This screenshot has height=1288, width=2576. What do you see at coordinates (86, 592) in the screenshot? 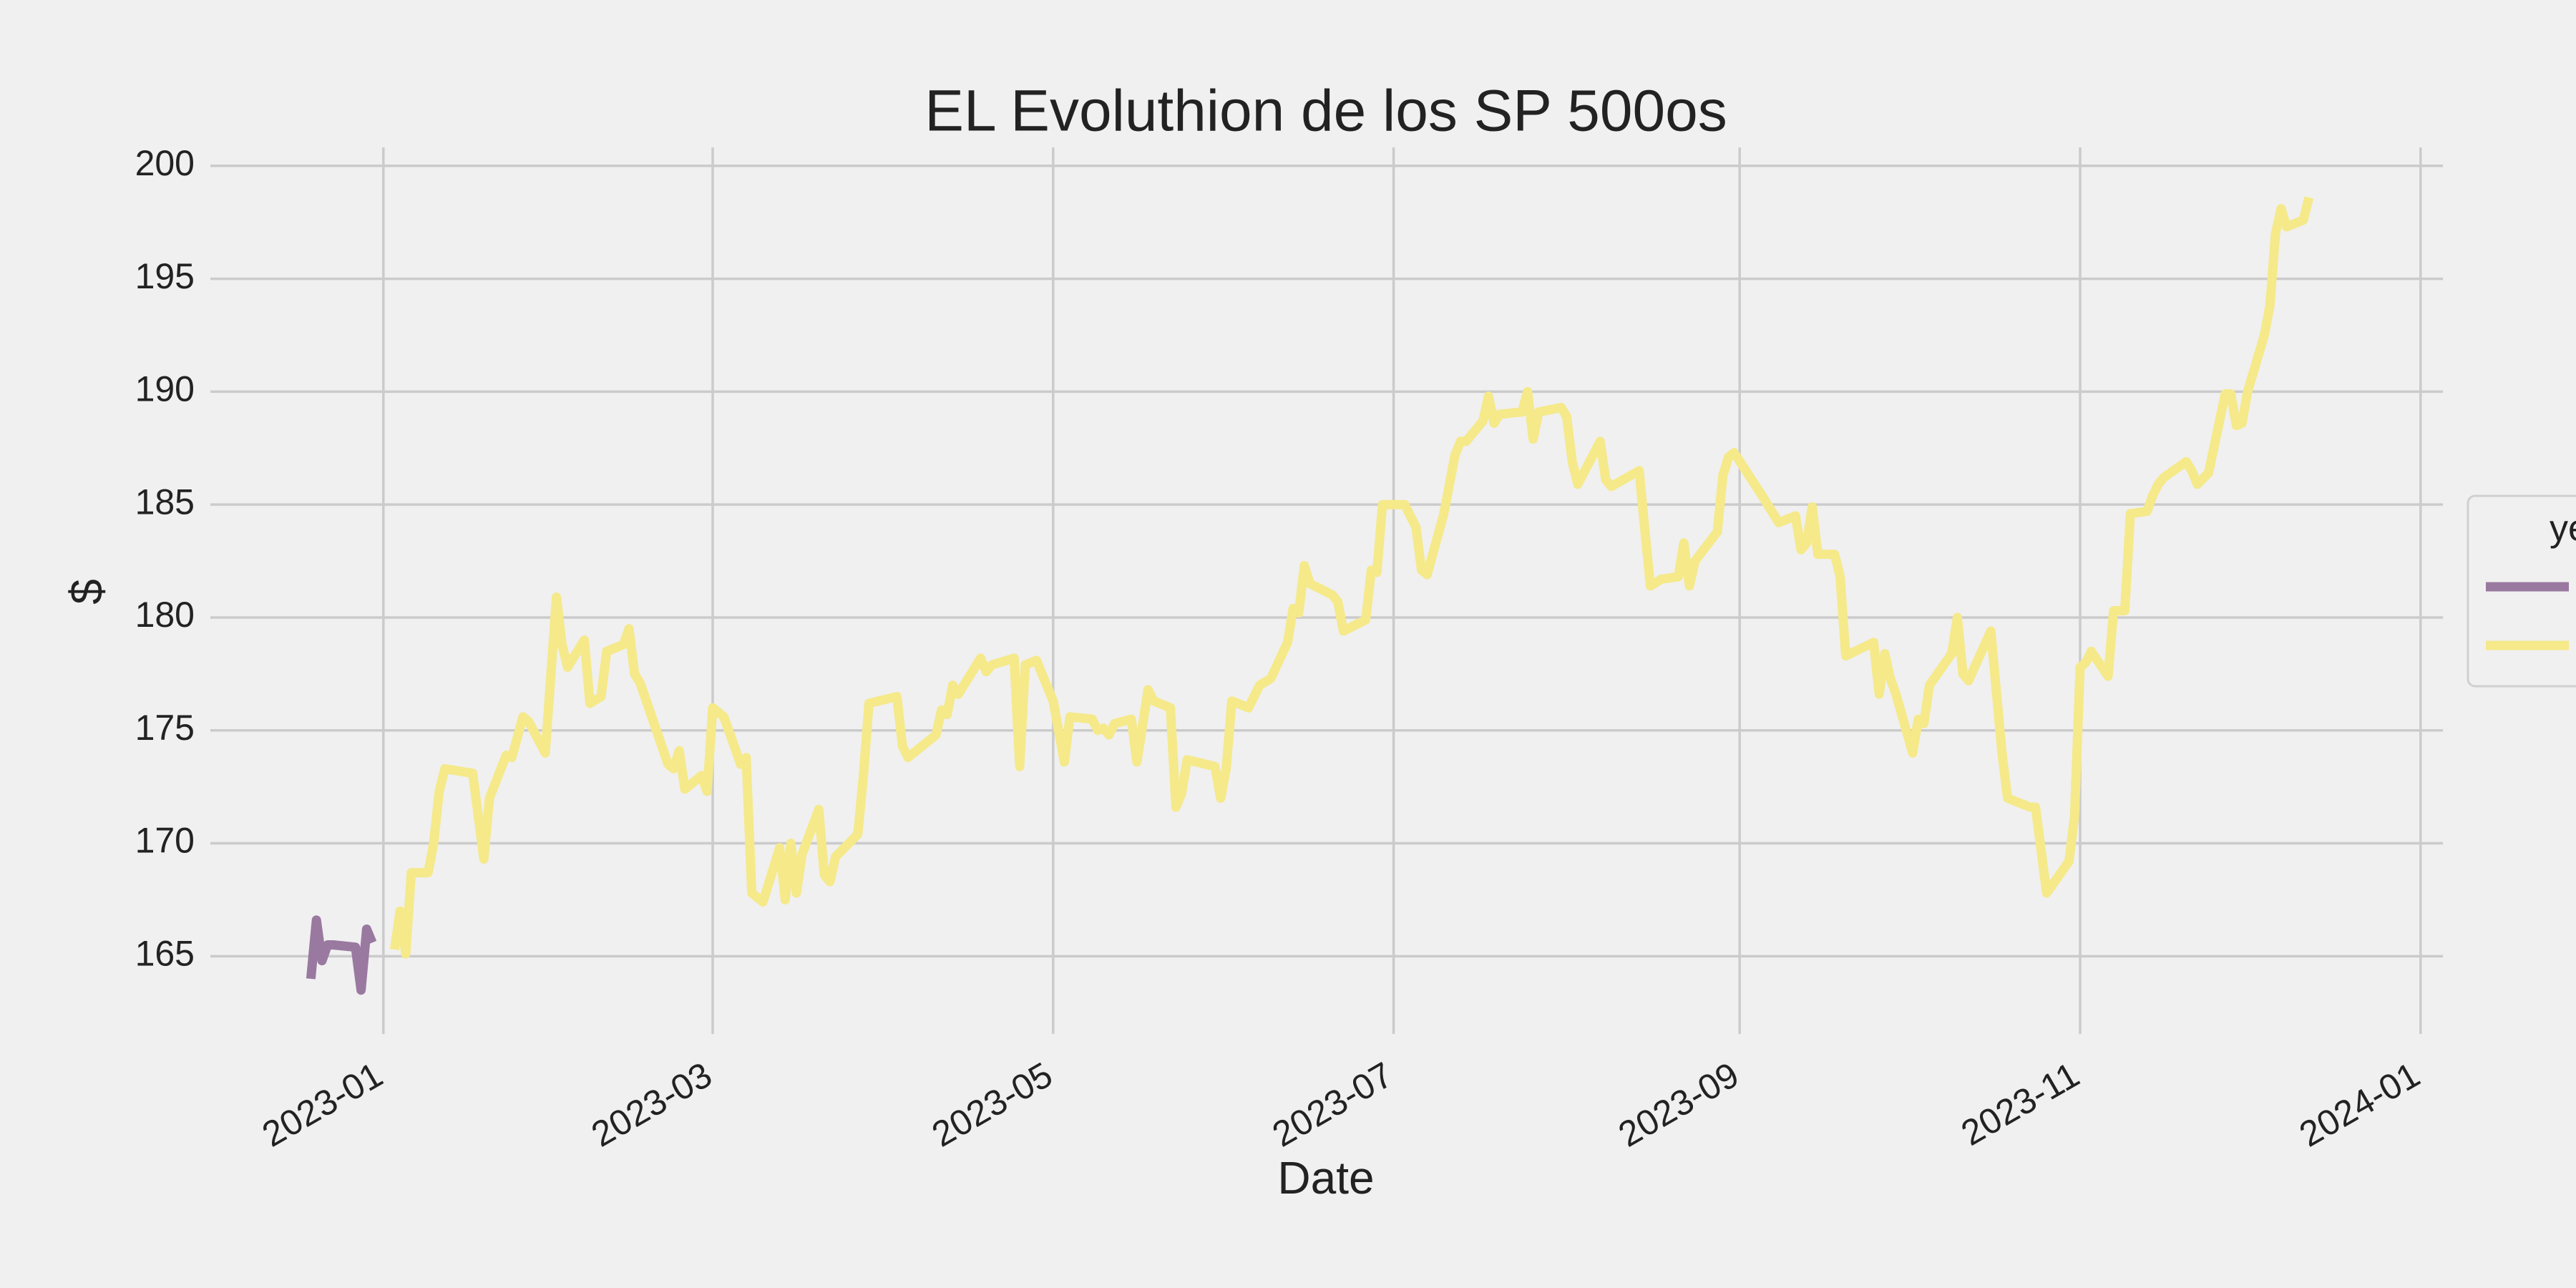
I see `y-axis-label: $` at bounding box center [86, 592].